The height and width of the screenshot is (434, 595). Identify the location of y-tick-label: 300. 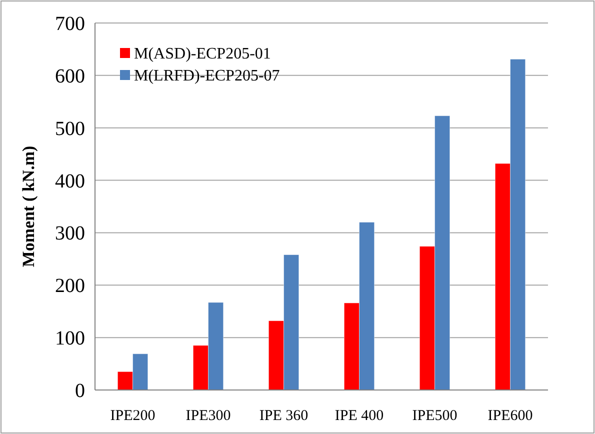
(70, 233).